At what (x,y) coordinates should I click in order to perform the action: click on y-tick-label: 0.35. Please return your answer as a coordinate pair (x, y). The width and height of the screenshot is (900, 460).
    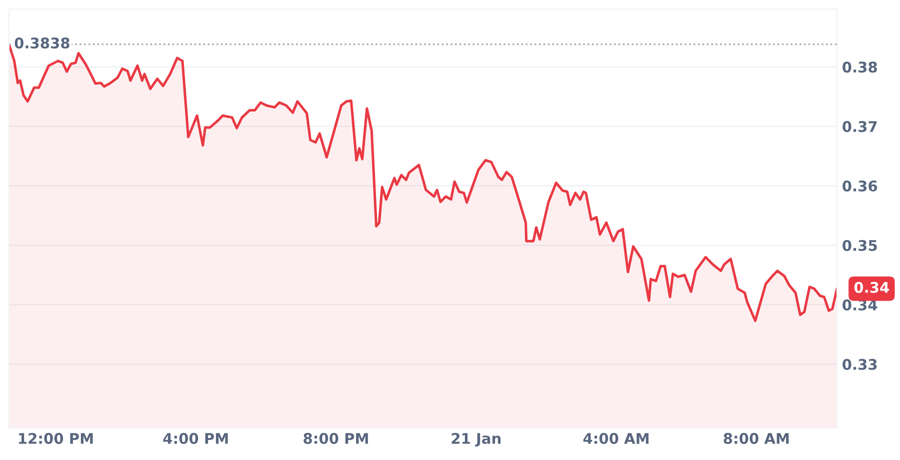
    Looking at the image, I should click on (859, 246).